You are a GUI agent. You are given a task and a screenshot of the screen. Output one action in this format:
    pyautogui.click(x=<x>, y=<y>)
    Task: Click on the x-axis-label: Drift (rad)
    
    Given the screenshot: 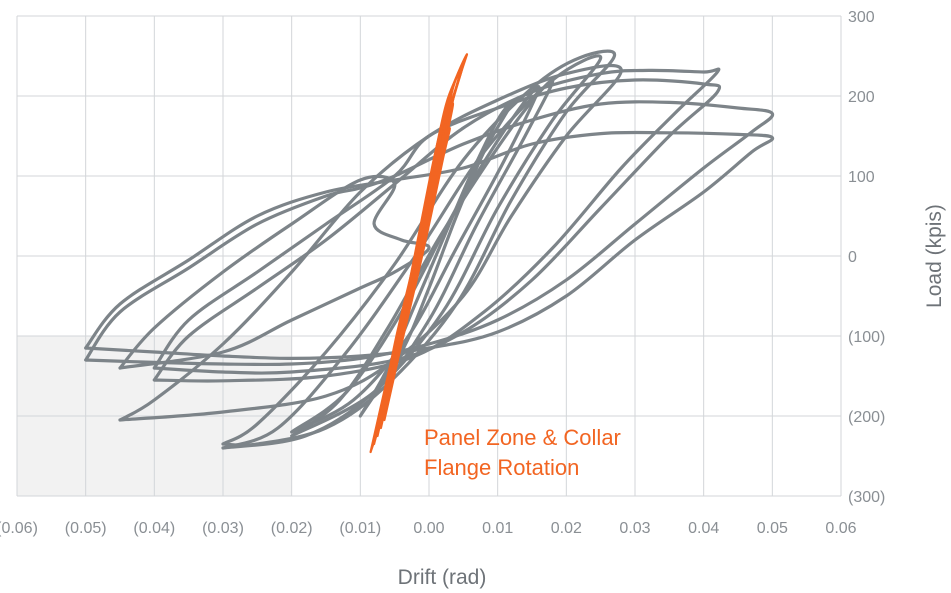 What is the action you would take?
    pyautogui.click(x=442, y=577)
    